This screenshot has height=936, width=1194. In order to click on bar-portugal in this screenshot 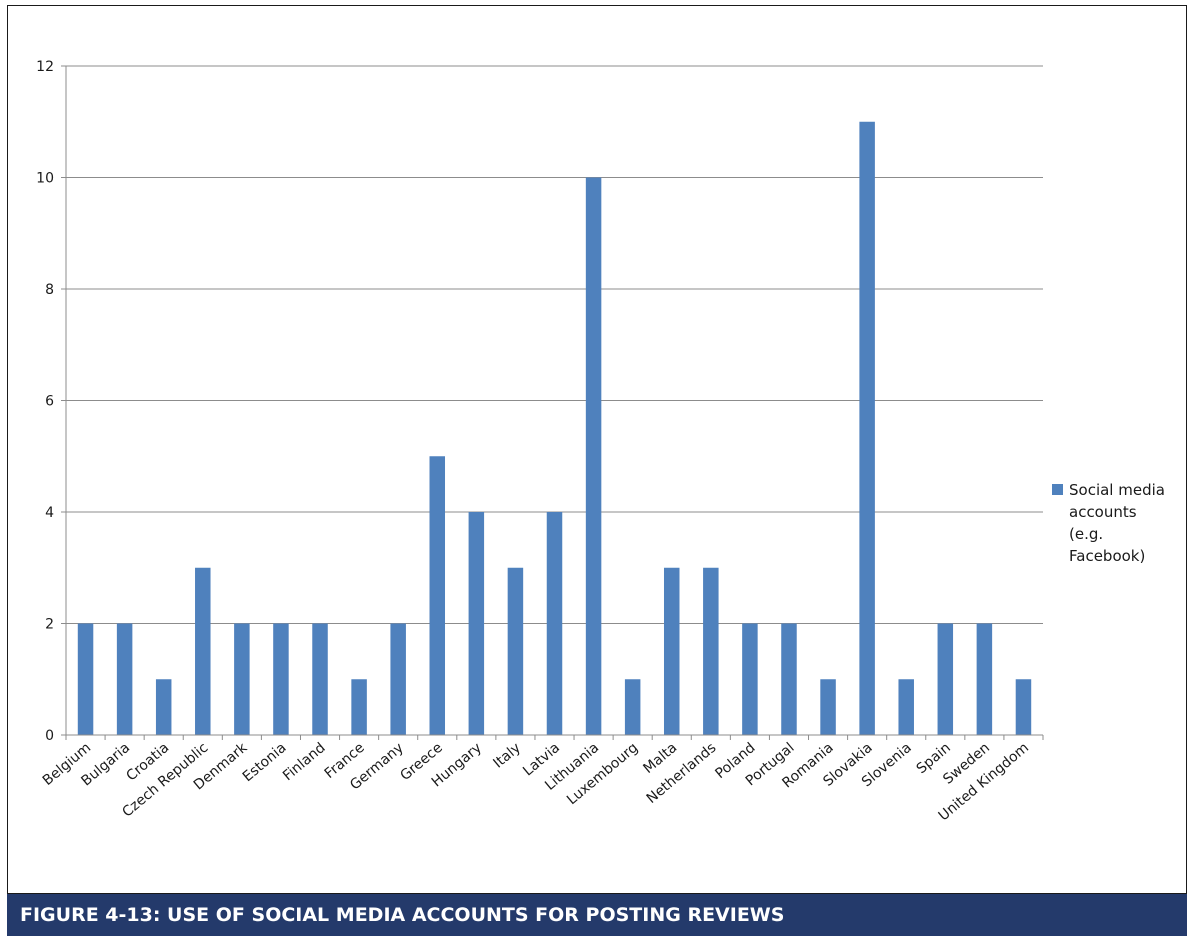, I will do `click(789, 679)`.